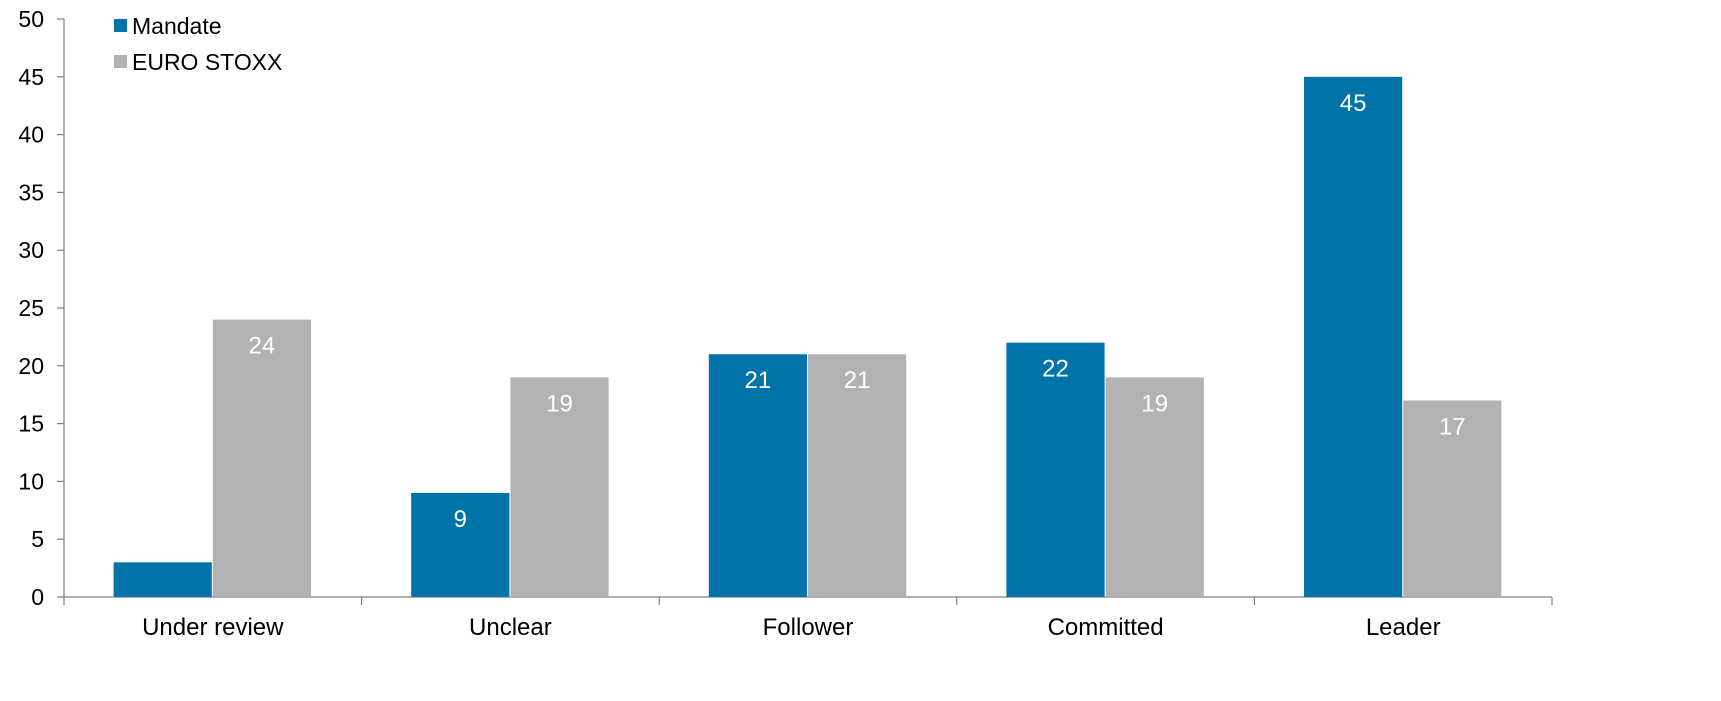 The width and height of the screenshot is (1721, 701). Describe the element at coordinates (1353, 103) in the screenshot. I see `bar-data-label: 45` at that location.